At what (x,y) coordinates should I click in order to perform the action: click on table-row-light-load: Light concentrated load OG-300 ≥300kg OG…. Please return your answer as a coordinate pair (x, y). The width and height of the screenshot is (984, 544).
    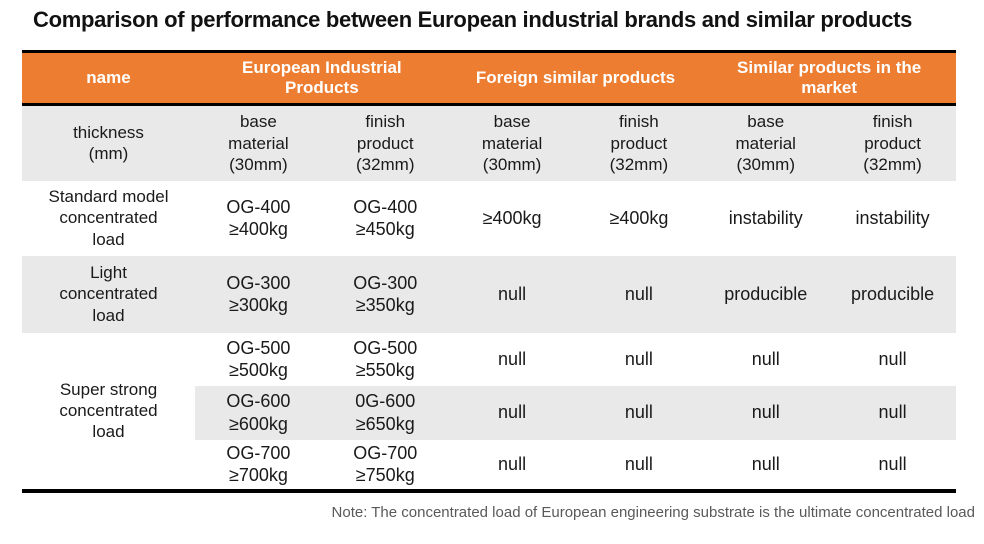
    Looking at the image, I should click on (489, 294).